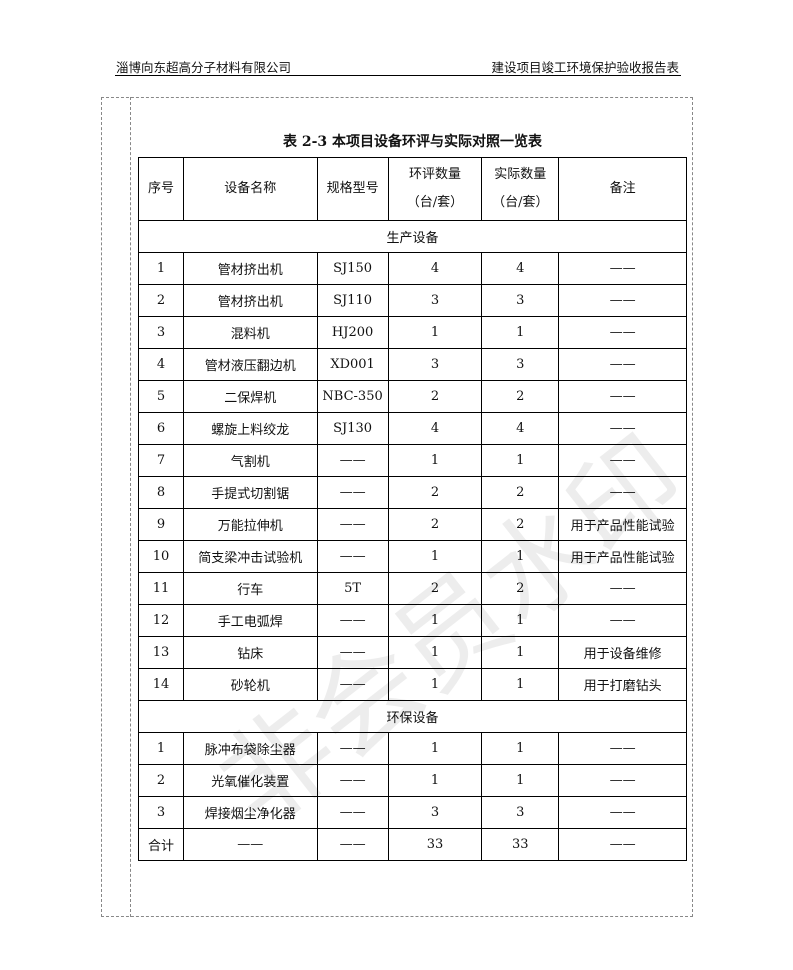 Image resolution: width=793 pixels, height=970 pixels. I want to click on table-cell: HJ200, so click(352, 332).